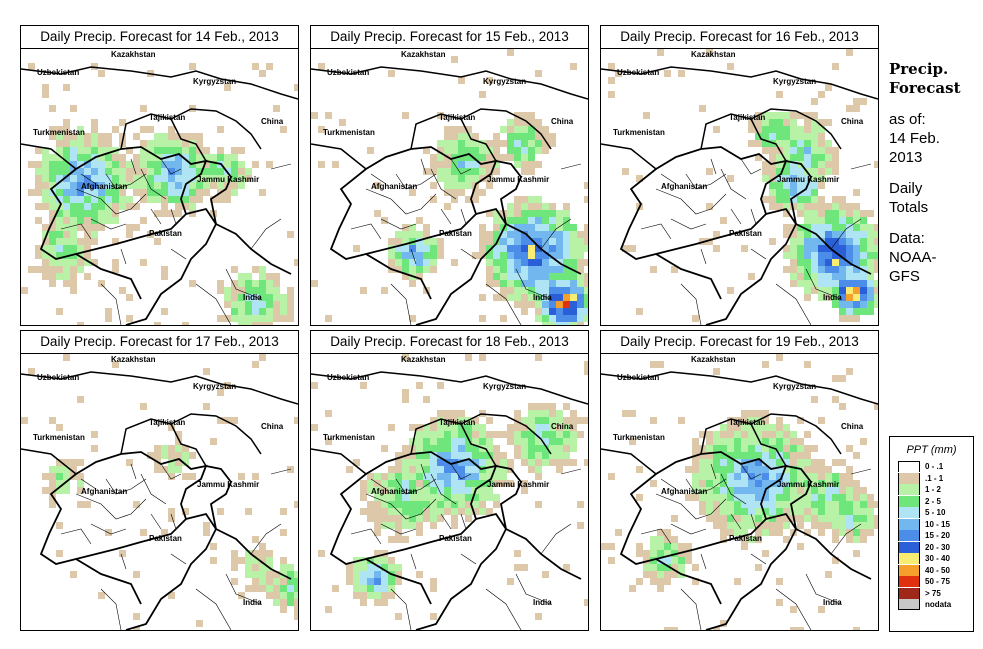  I want to click on forecast-panel-1: Daily Precip. Forecast for 14 Feb., 2013, so click(159, 176).